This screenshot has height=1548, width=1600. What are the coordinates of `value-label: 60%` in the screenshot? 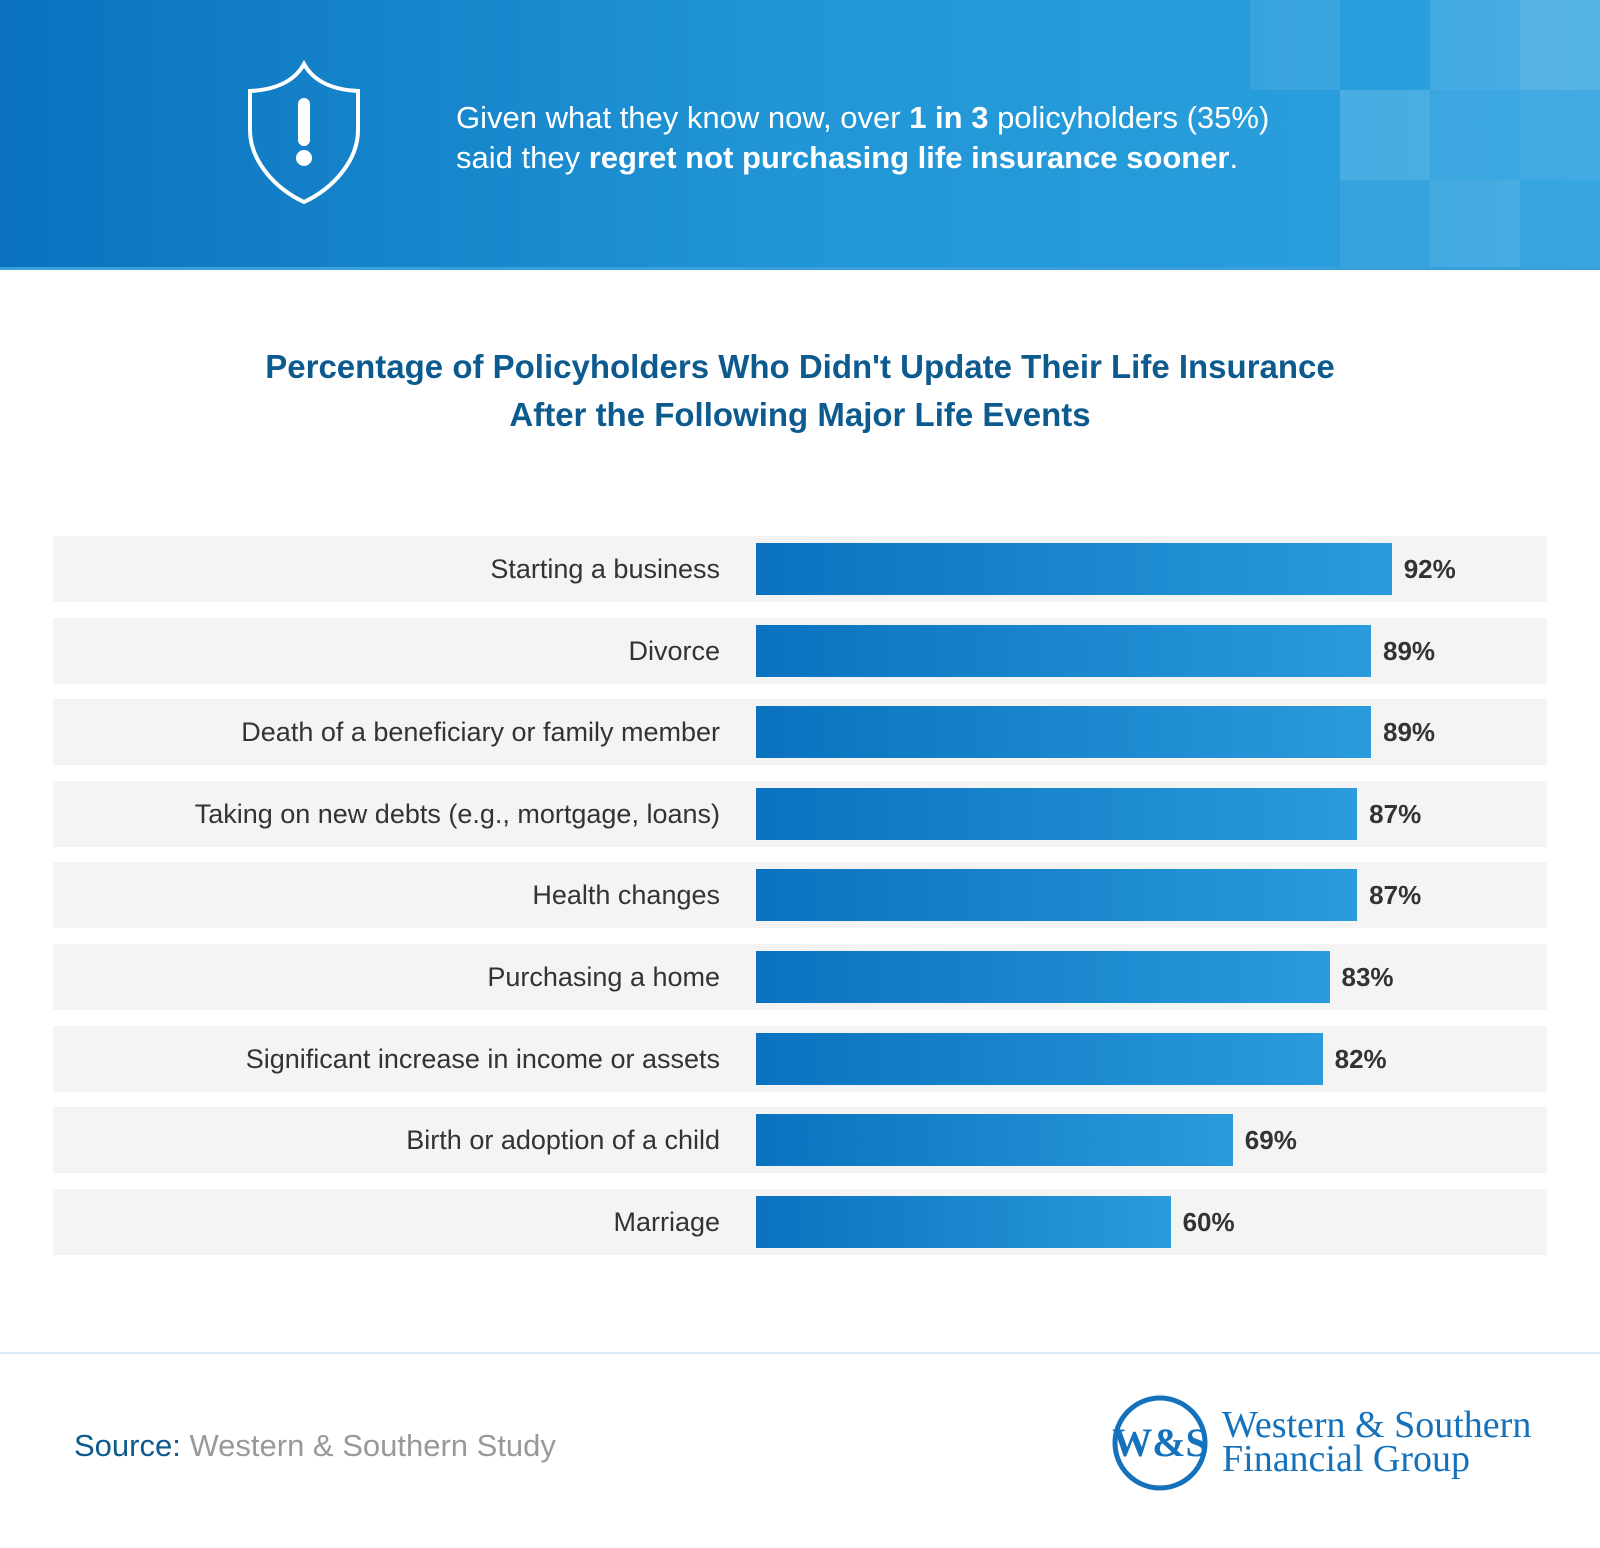 It's located at (1208, 1221).